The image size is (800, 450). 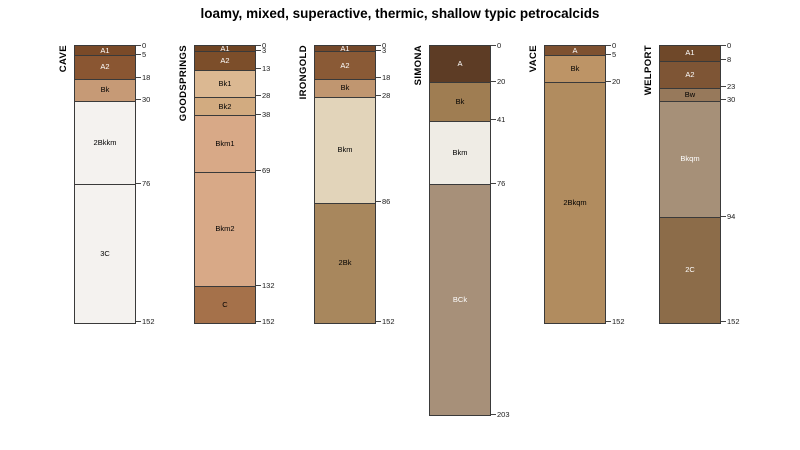 I want to click on depth-tick: 13, so click(x=263, y=68).